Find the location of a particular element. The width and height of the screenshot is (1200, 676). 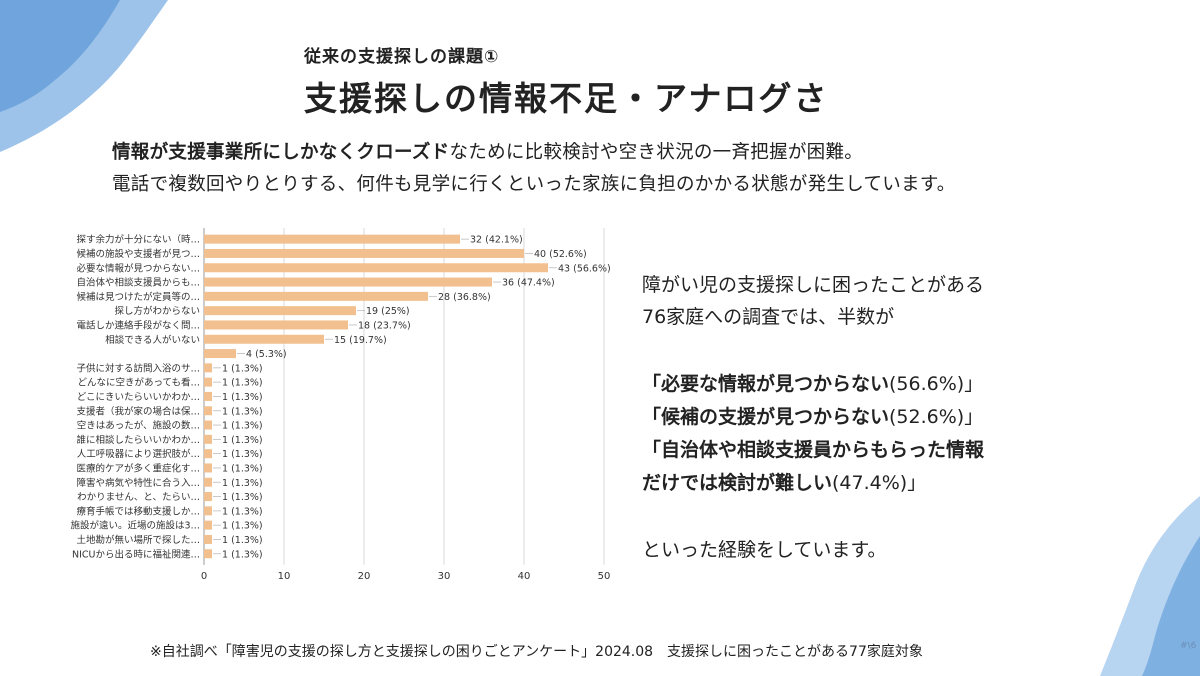

data-label: 40 (52.6%) is located at coordinates (560, 254).